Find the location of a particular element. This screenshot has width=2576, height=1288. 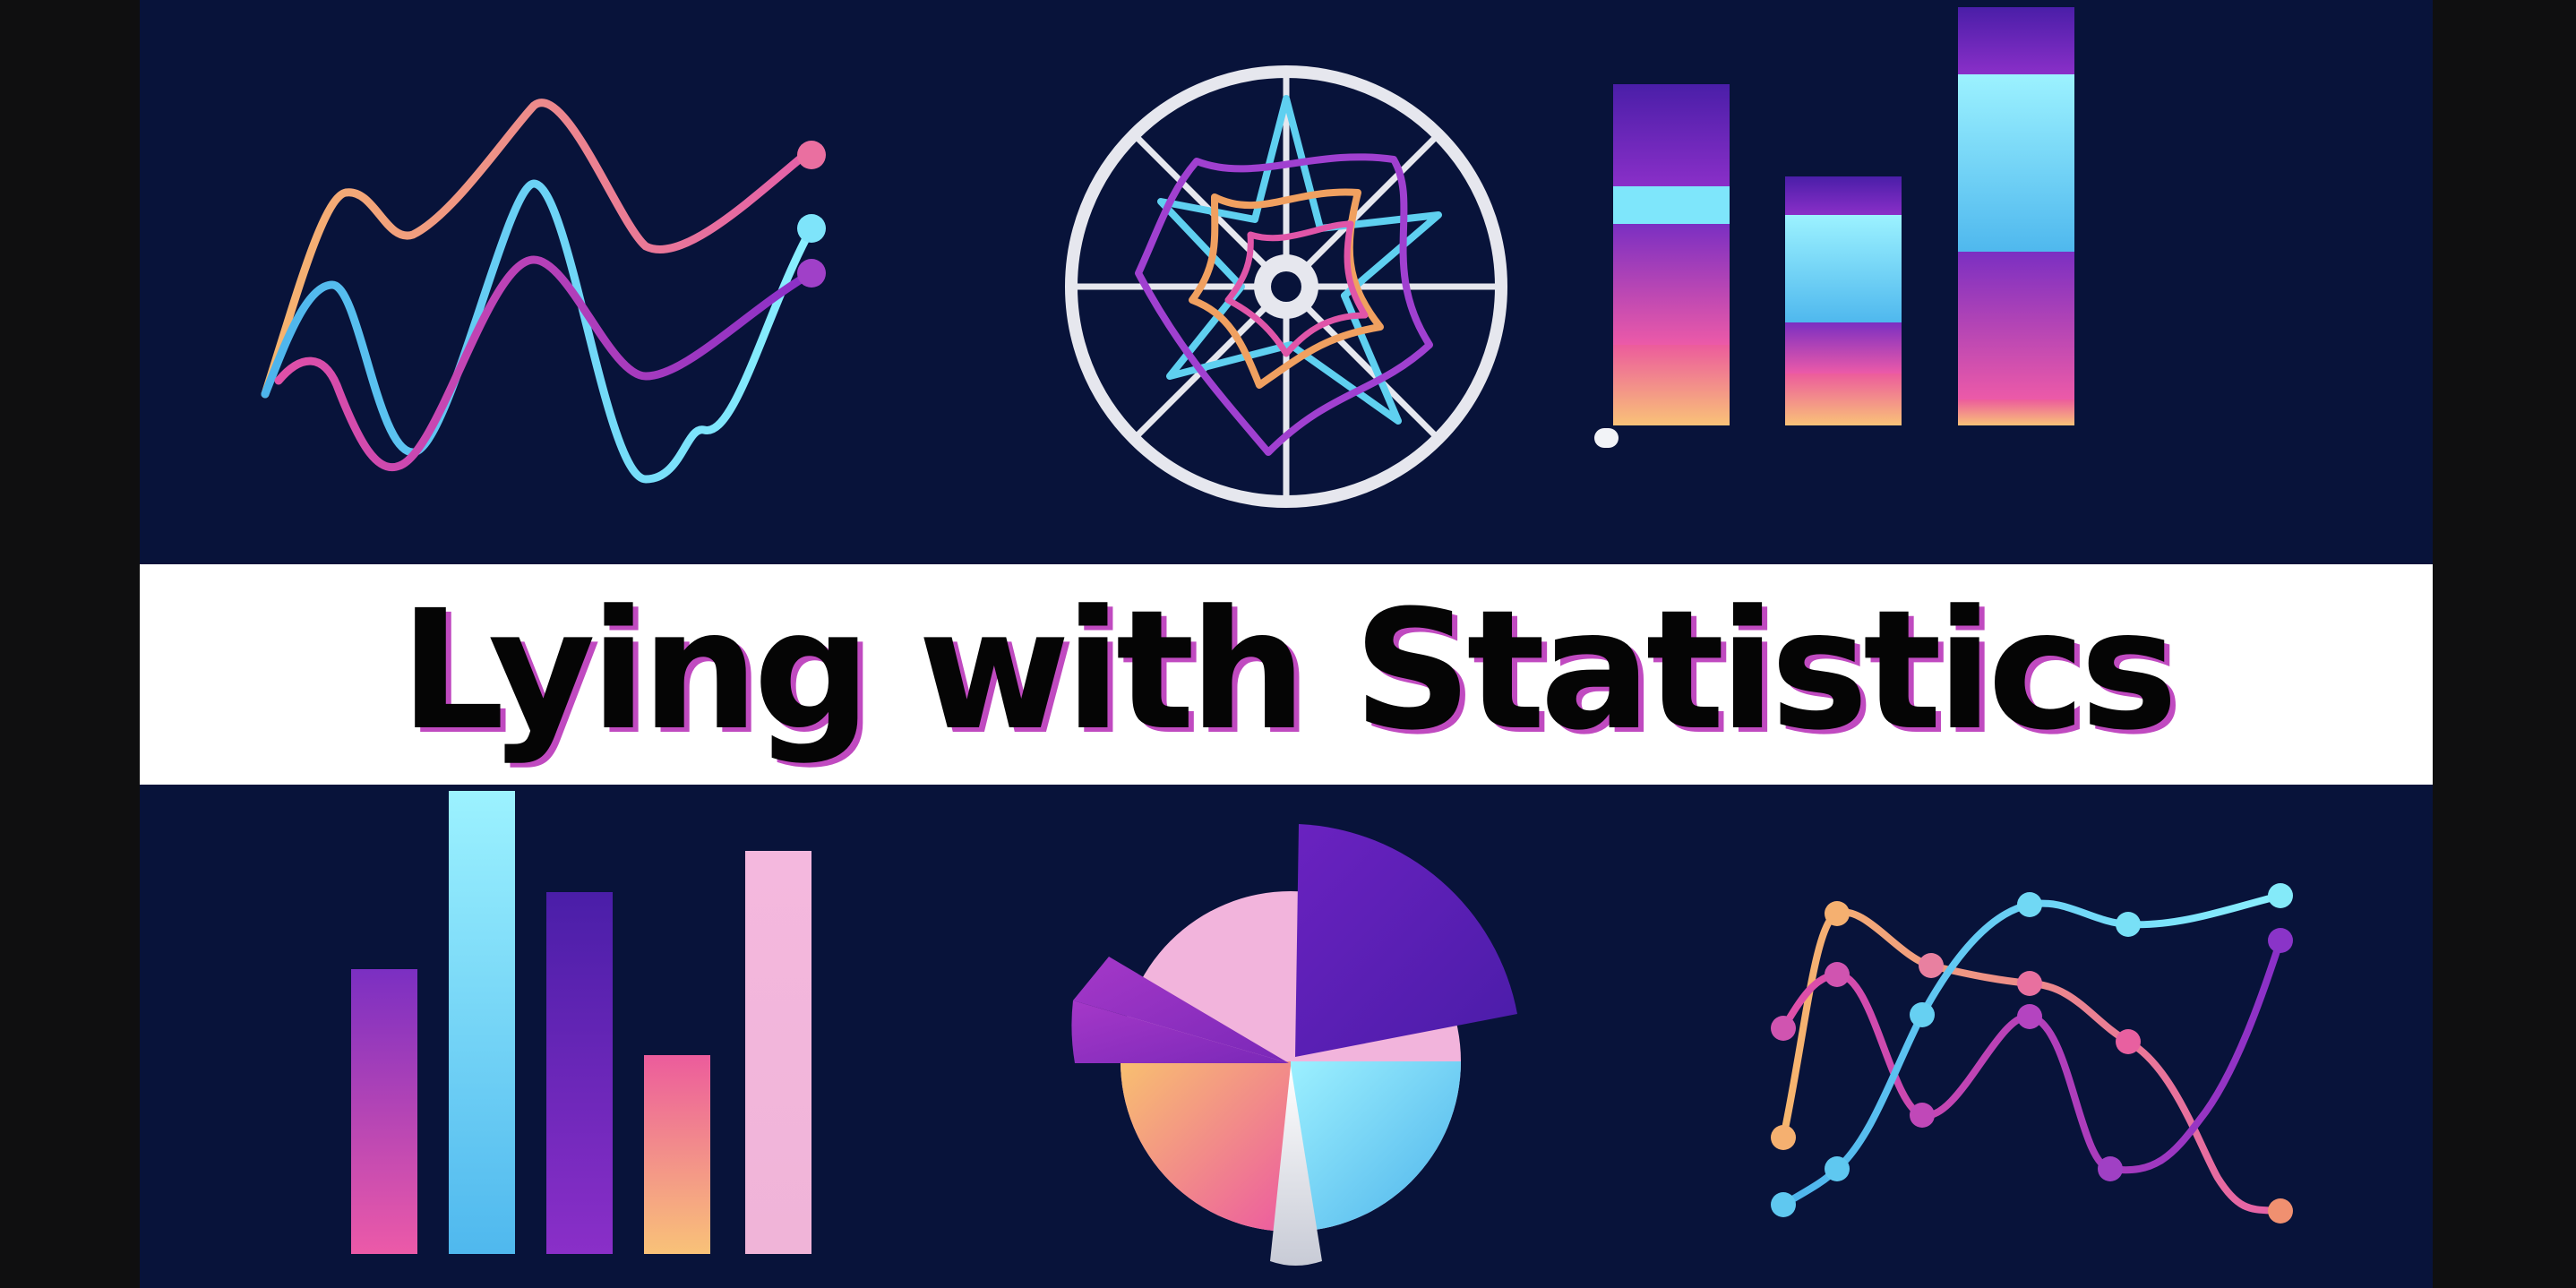

pie-chart-icon is located at coordinates (1294, 1045).